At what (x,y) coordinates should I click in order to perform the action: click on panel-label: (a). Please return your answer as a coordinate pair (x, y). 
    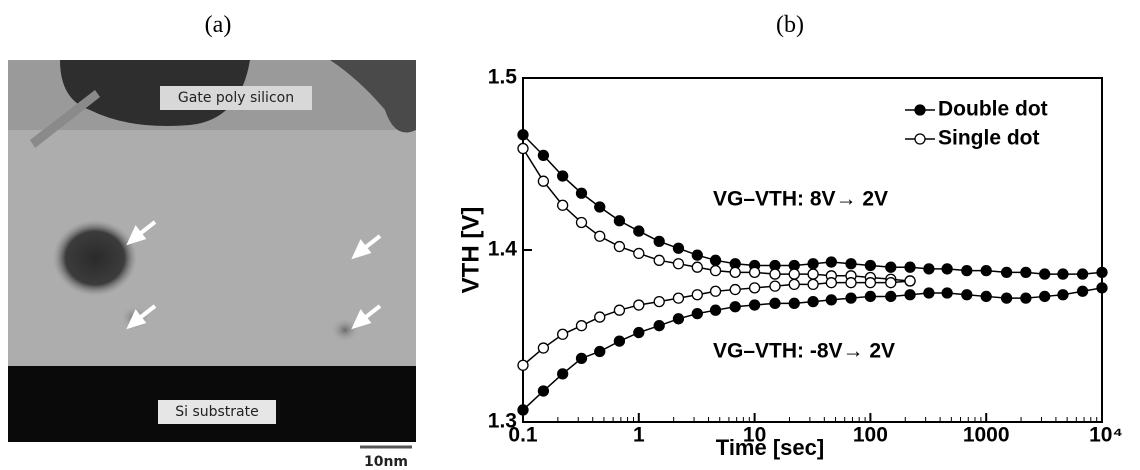
    Looking at the image, I should click on (218, 25).